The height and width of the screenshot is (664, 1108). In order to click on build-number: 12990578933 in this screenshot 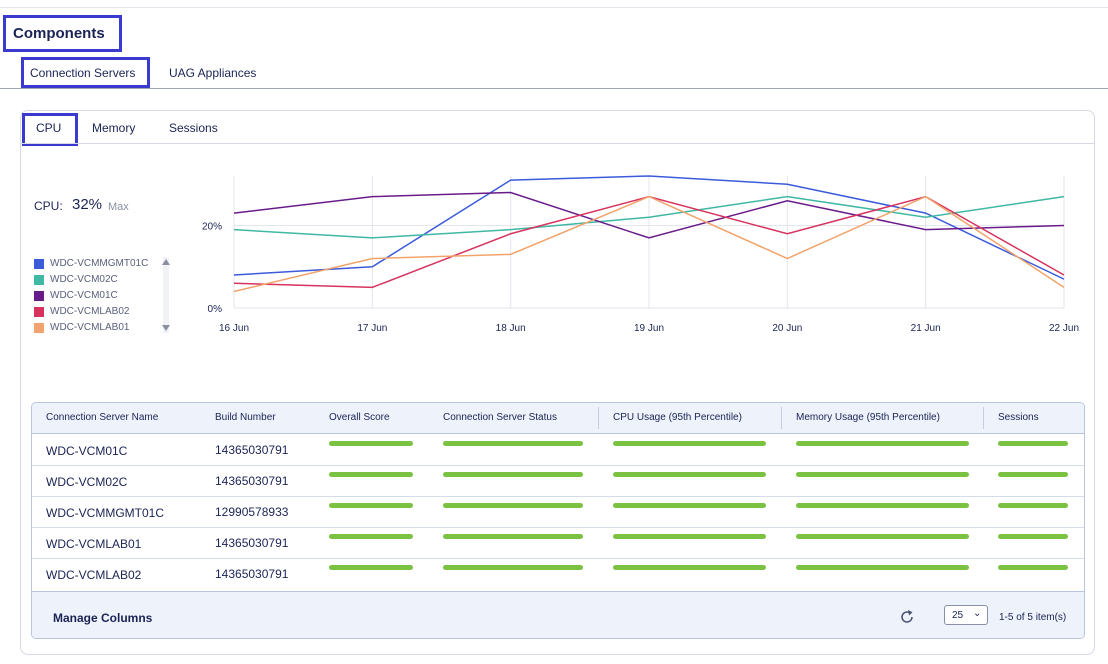, I will do `click(252, 512)`.